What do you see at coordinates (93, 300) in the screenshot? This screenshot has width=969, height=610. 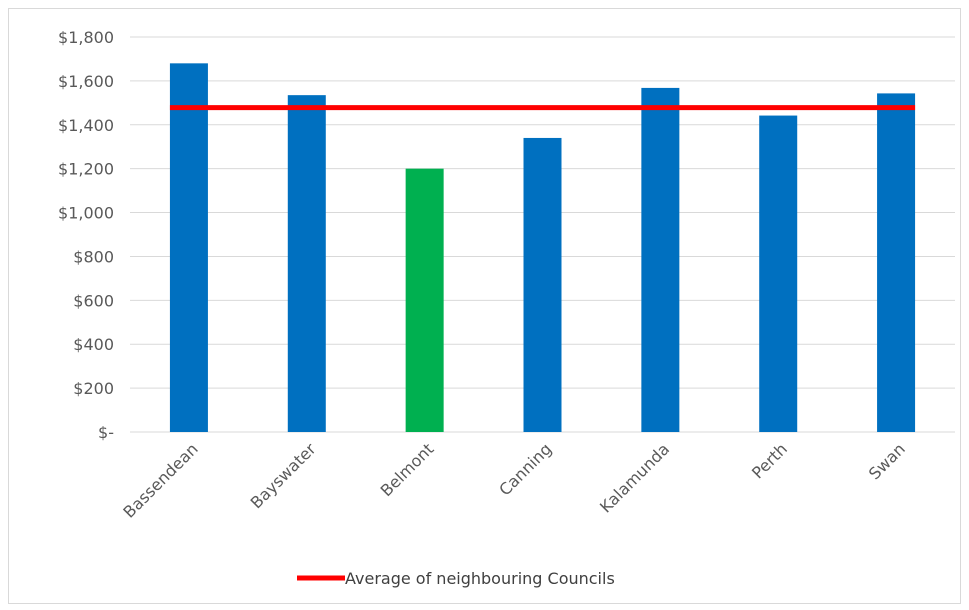 I see `y-tick-label: $600` at bounding box center [93, 300].